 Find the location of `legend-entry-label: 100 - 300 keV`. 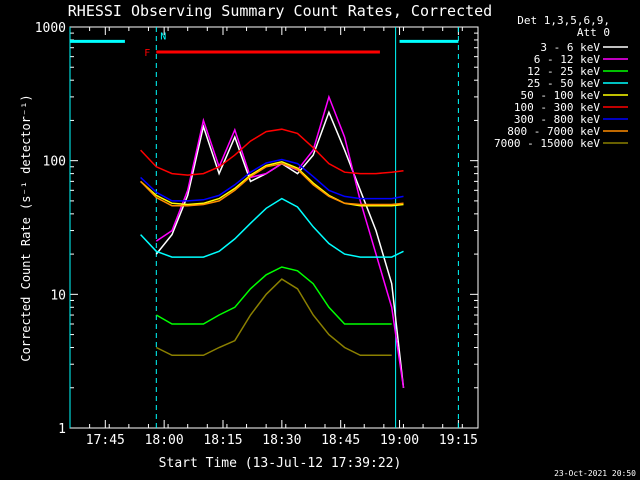

legend-entry-label: 100 - 300 keV is located at coordinates (557, 107).